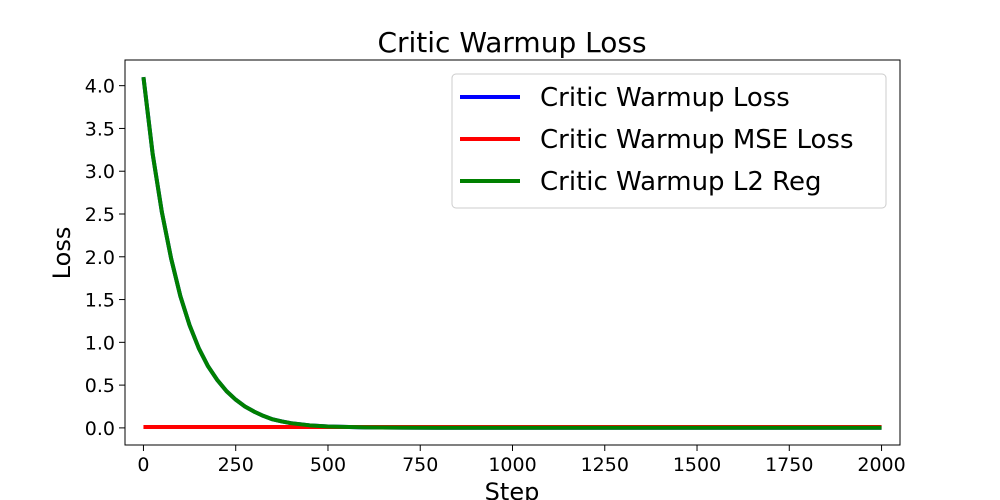 This screenshot has height=500, width=1000. Describe the element at coordinates (100, 129) in the screenshot. I see `y-tick-label: 3.5` at that location.